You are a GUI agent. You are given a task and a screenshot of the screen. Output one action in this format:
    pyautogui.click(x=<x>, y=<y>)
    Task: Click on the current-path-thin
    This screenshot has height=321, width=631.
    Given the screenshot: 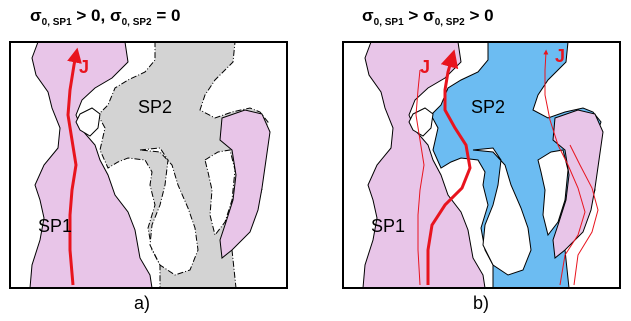 What is the action you would take?
    pyautogui.click(x=420, y=177)
    